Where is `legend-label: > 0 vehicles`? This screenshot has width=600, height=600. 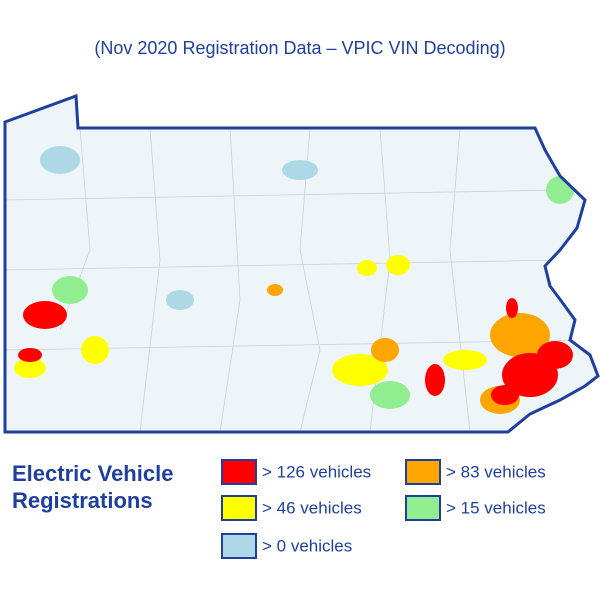 legend-label: > 0 vehicles is located at coordinates (307, 545).